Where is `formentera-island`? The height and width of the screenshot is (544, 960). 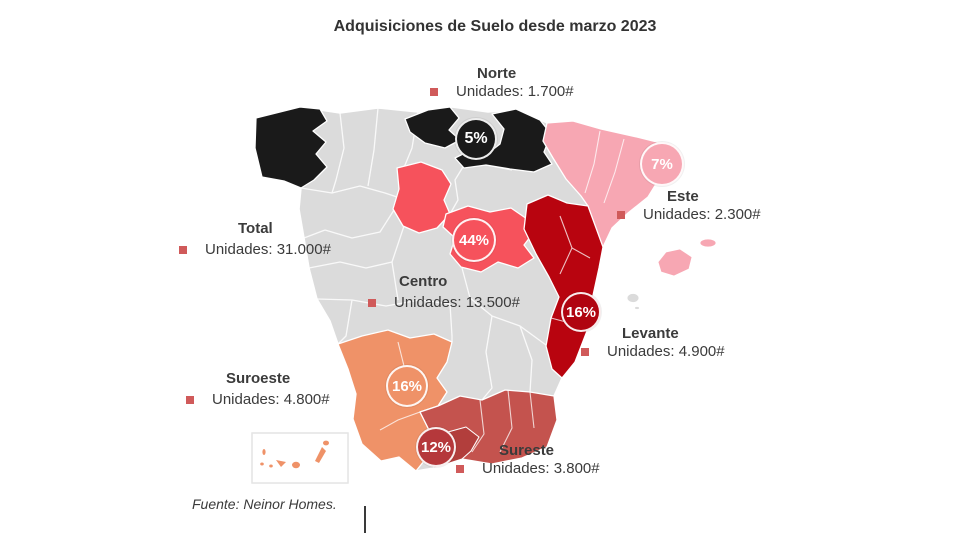 formentera-island is located at coordinates (637, 308).